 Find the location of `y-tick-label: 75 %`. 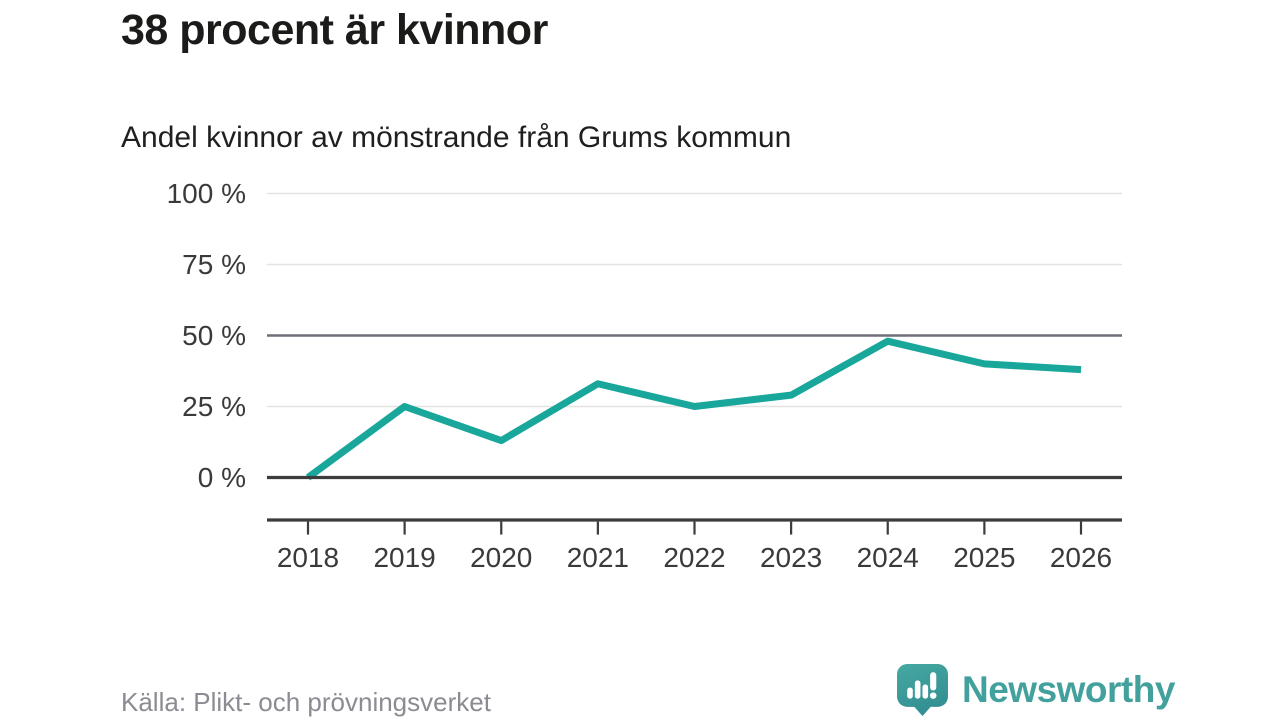

y-tick-label: 75 % is located at coordinates (214, 264).